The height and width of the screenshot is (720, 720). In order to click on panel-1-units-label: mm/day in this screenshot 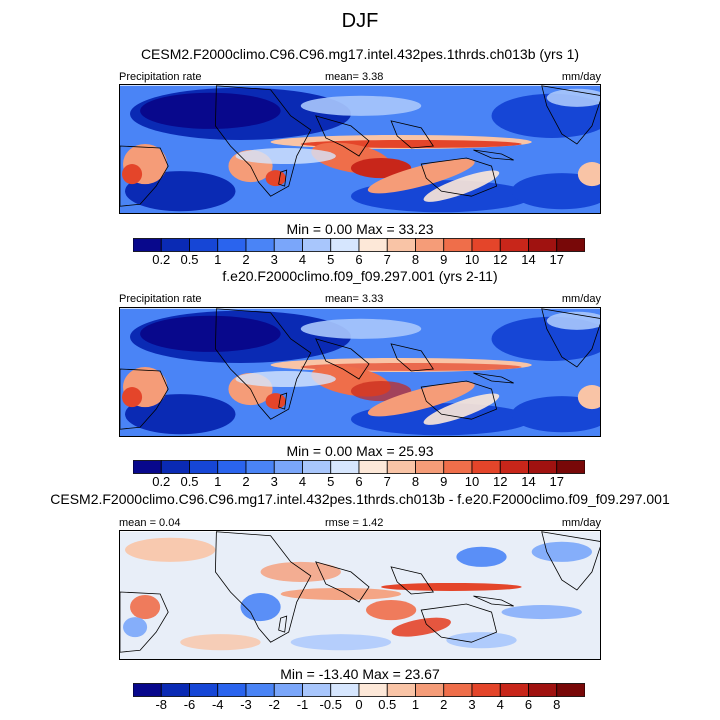, I will do `click(581, 77)`.